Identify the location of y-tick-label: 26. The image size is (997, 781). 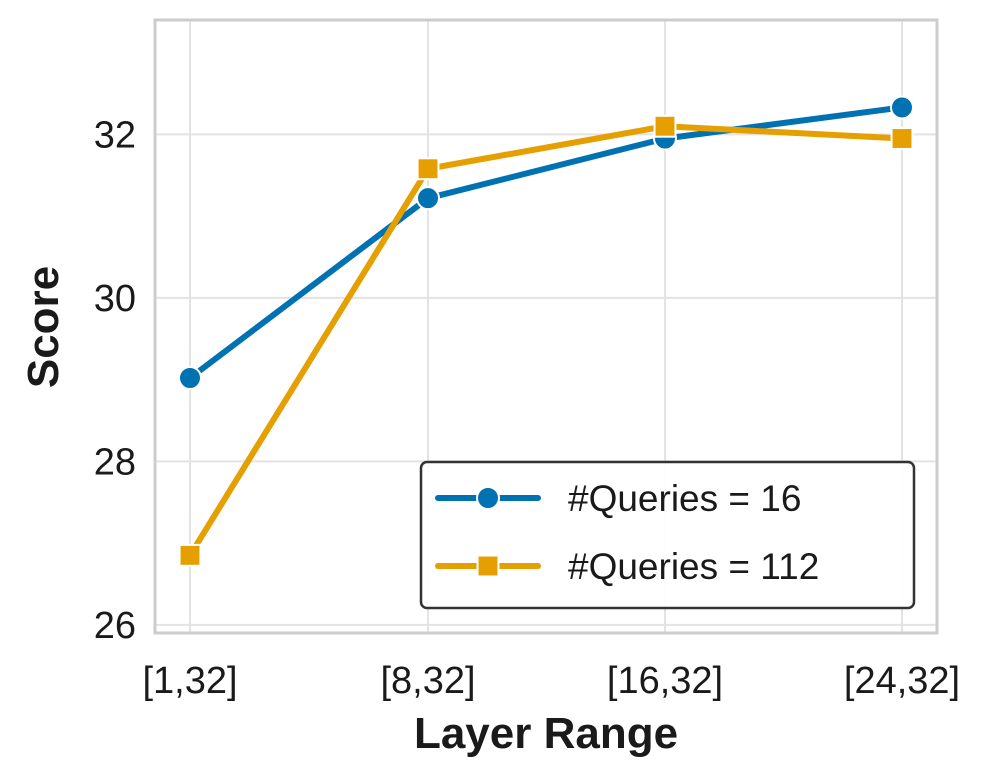
(115, 626).